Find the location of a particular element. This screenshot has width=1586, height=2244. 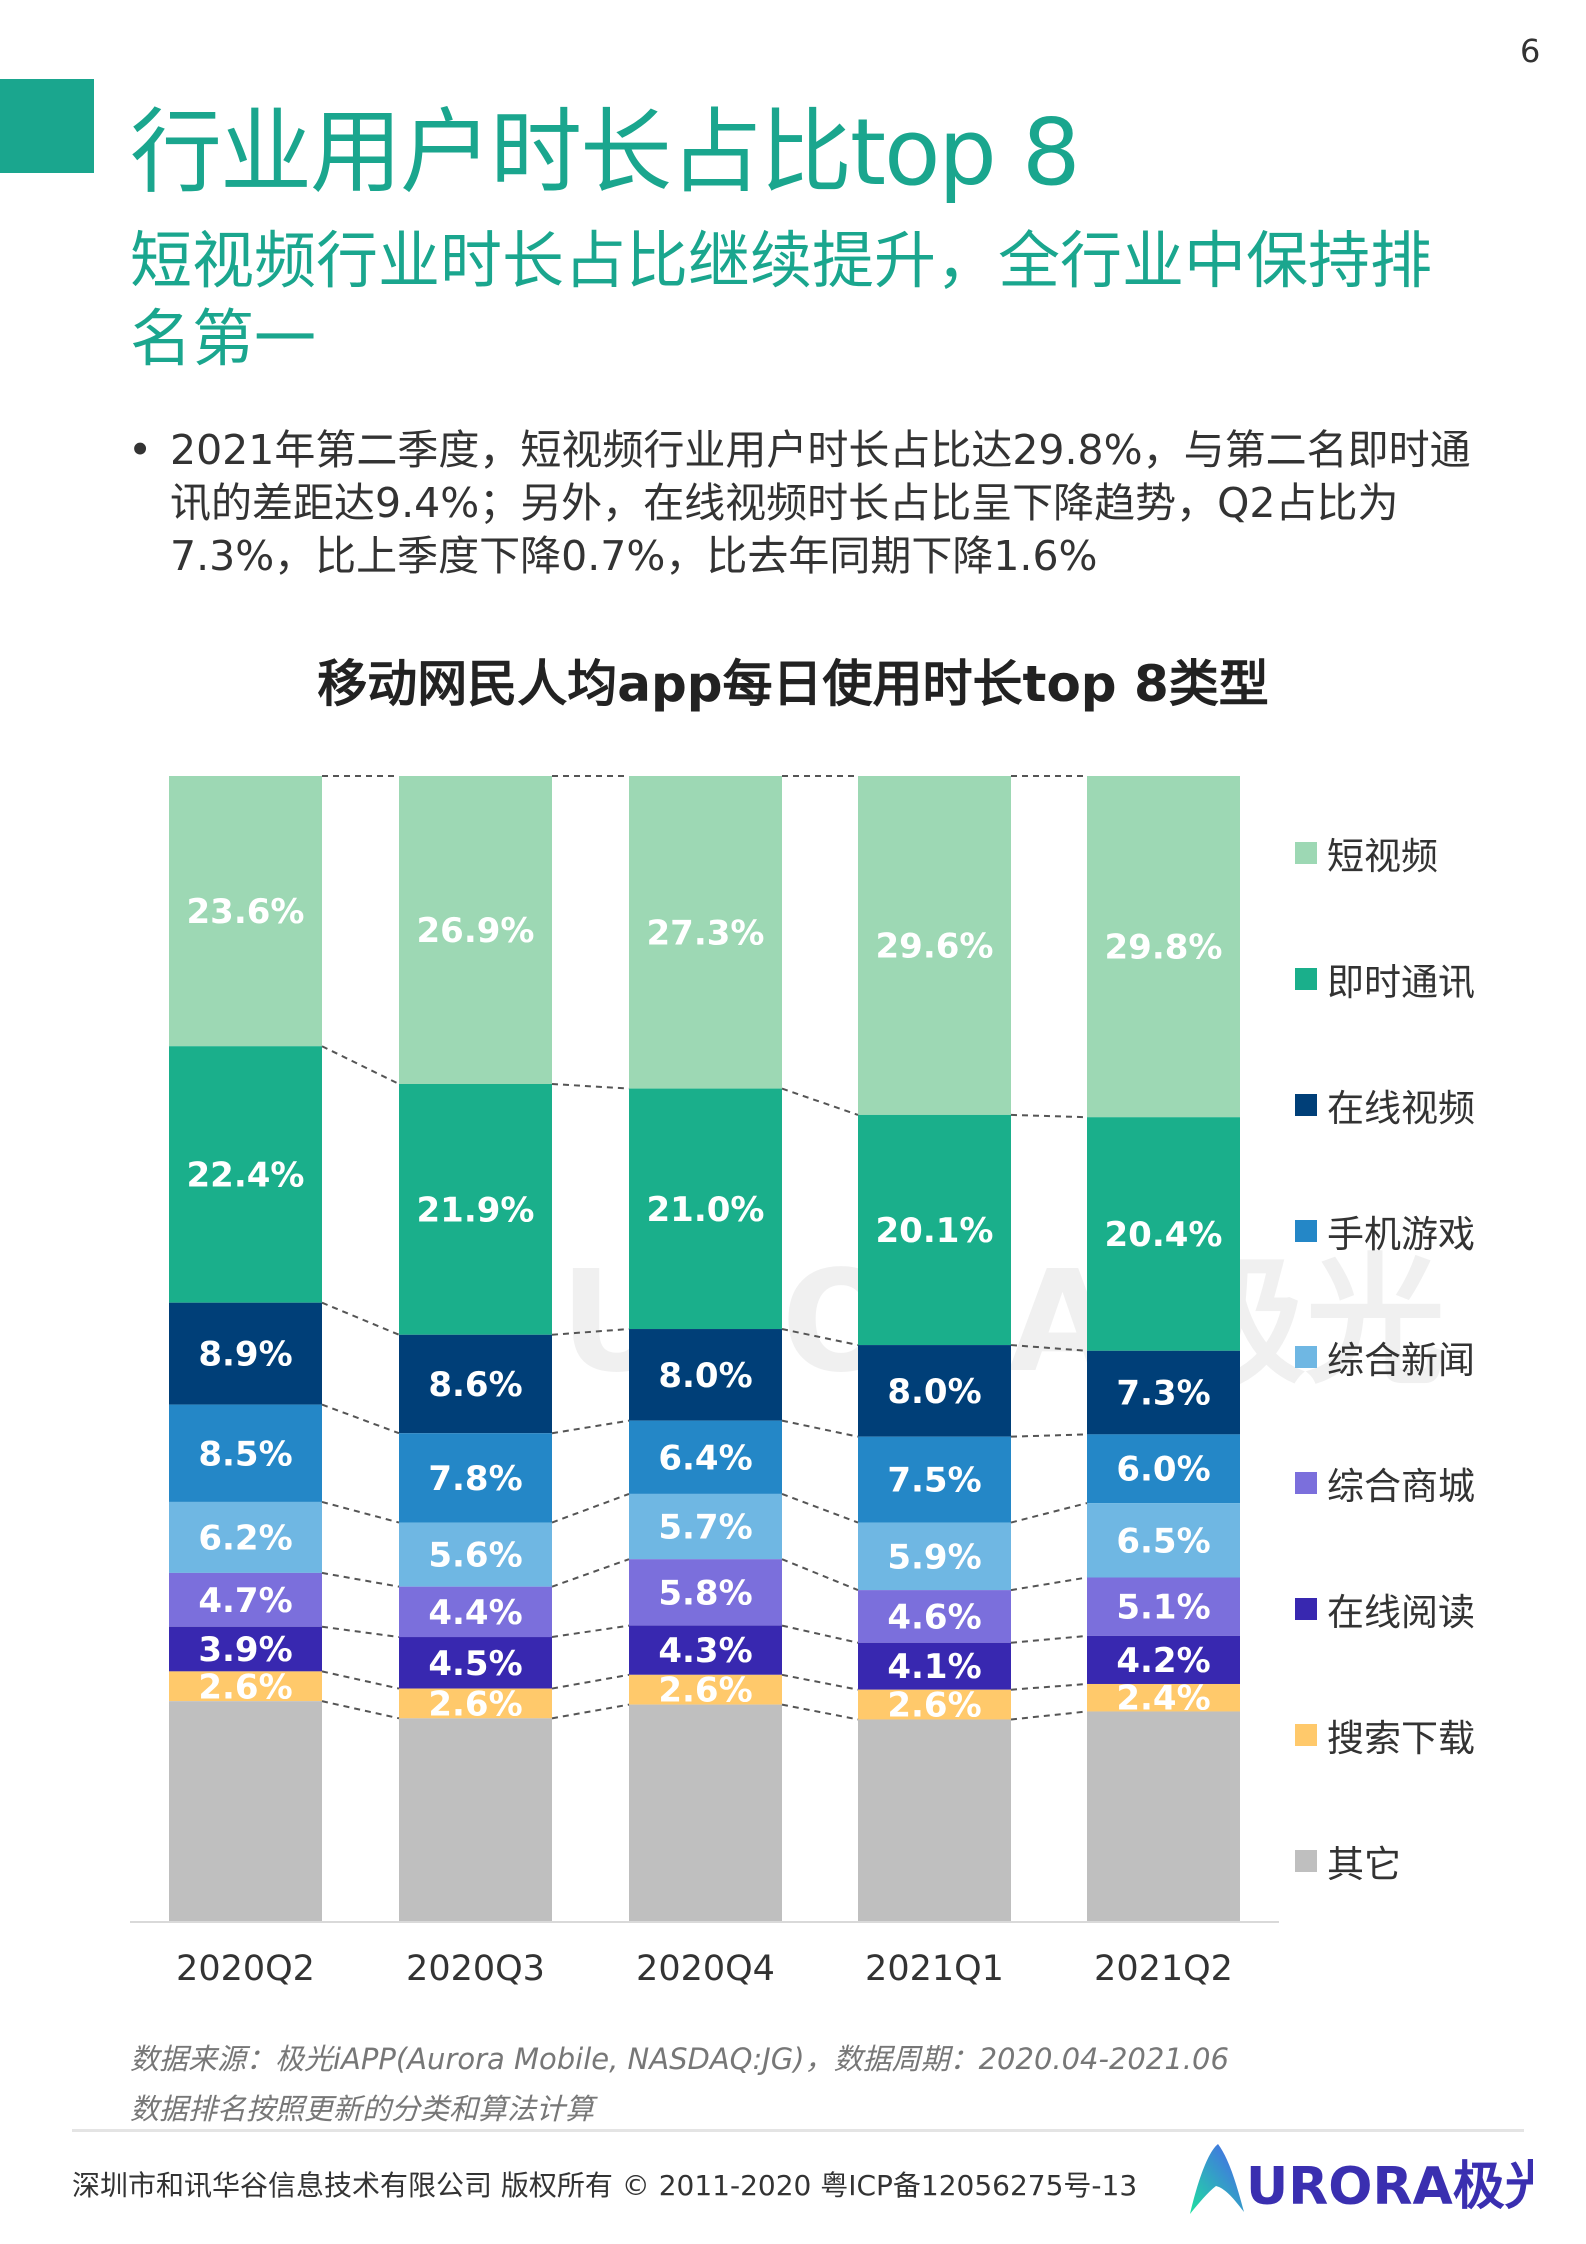

data-label: 4.3% is located at coordinates (705, 1651).